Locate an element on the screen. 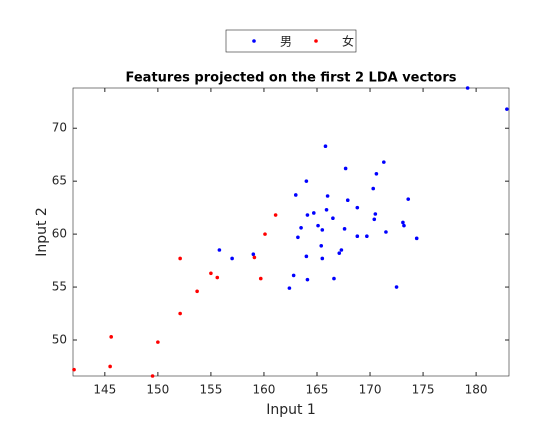 This screenshot has height=424, width=560. x-tick-label: 180 is located at coordinates (476, 390).